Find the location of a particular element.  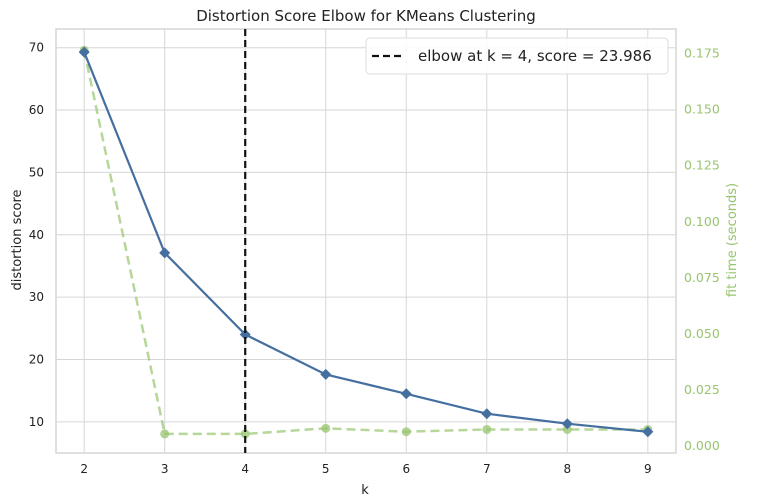

x-tick-label: 8 is located at coordinates (567, 469).